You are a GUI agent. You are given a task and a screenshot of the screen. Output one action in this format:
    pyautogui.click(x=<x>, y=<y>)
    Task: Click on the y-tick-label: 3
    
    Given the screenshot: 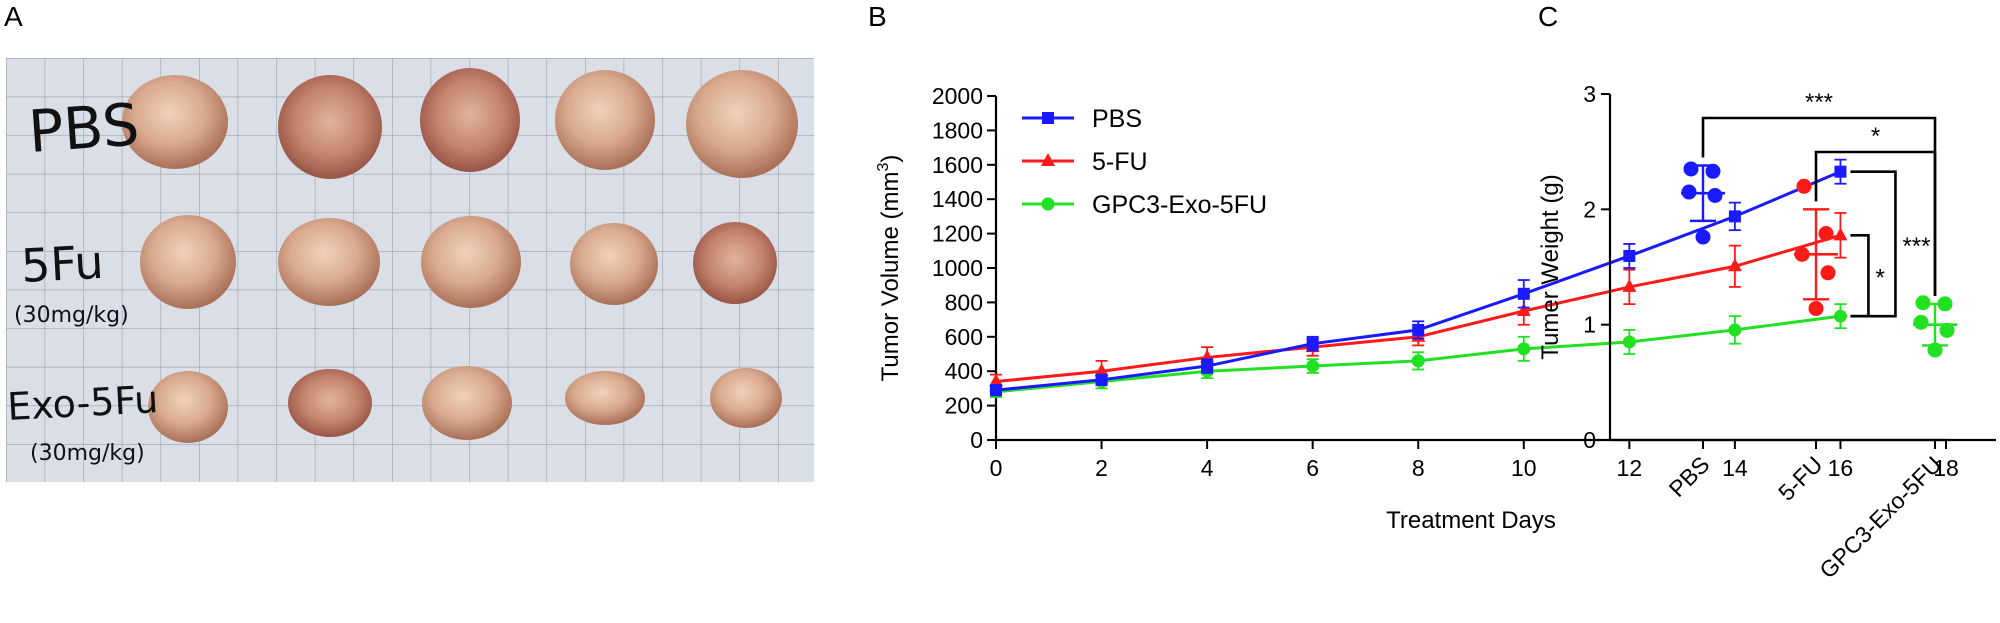 What is the action you would take?
    pyautogui.click(x=1589, y=94)
    